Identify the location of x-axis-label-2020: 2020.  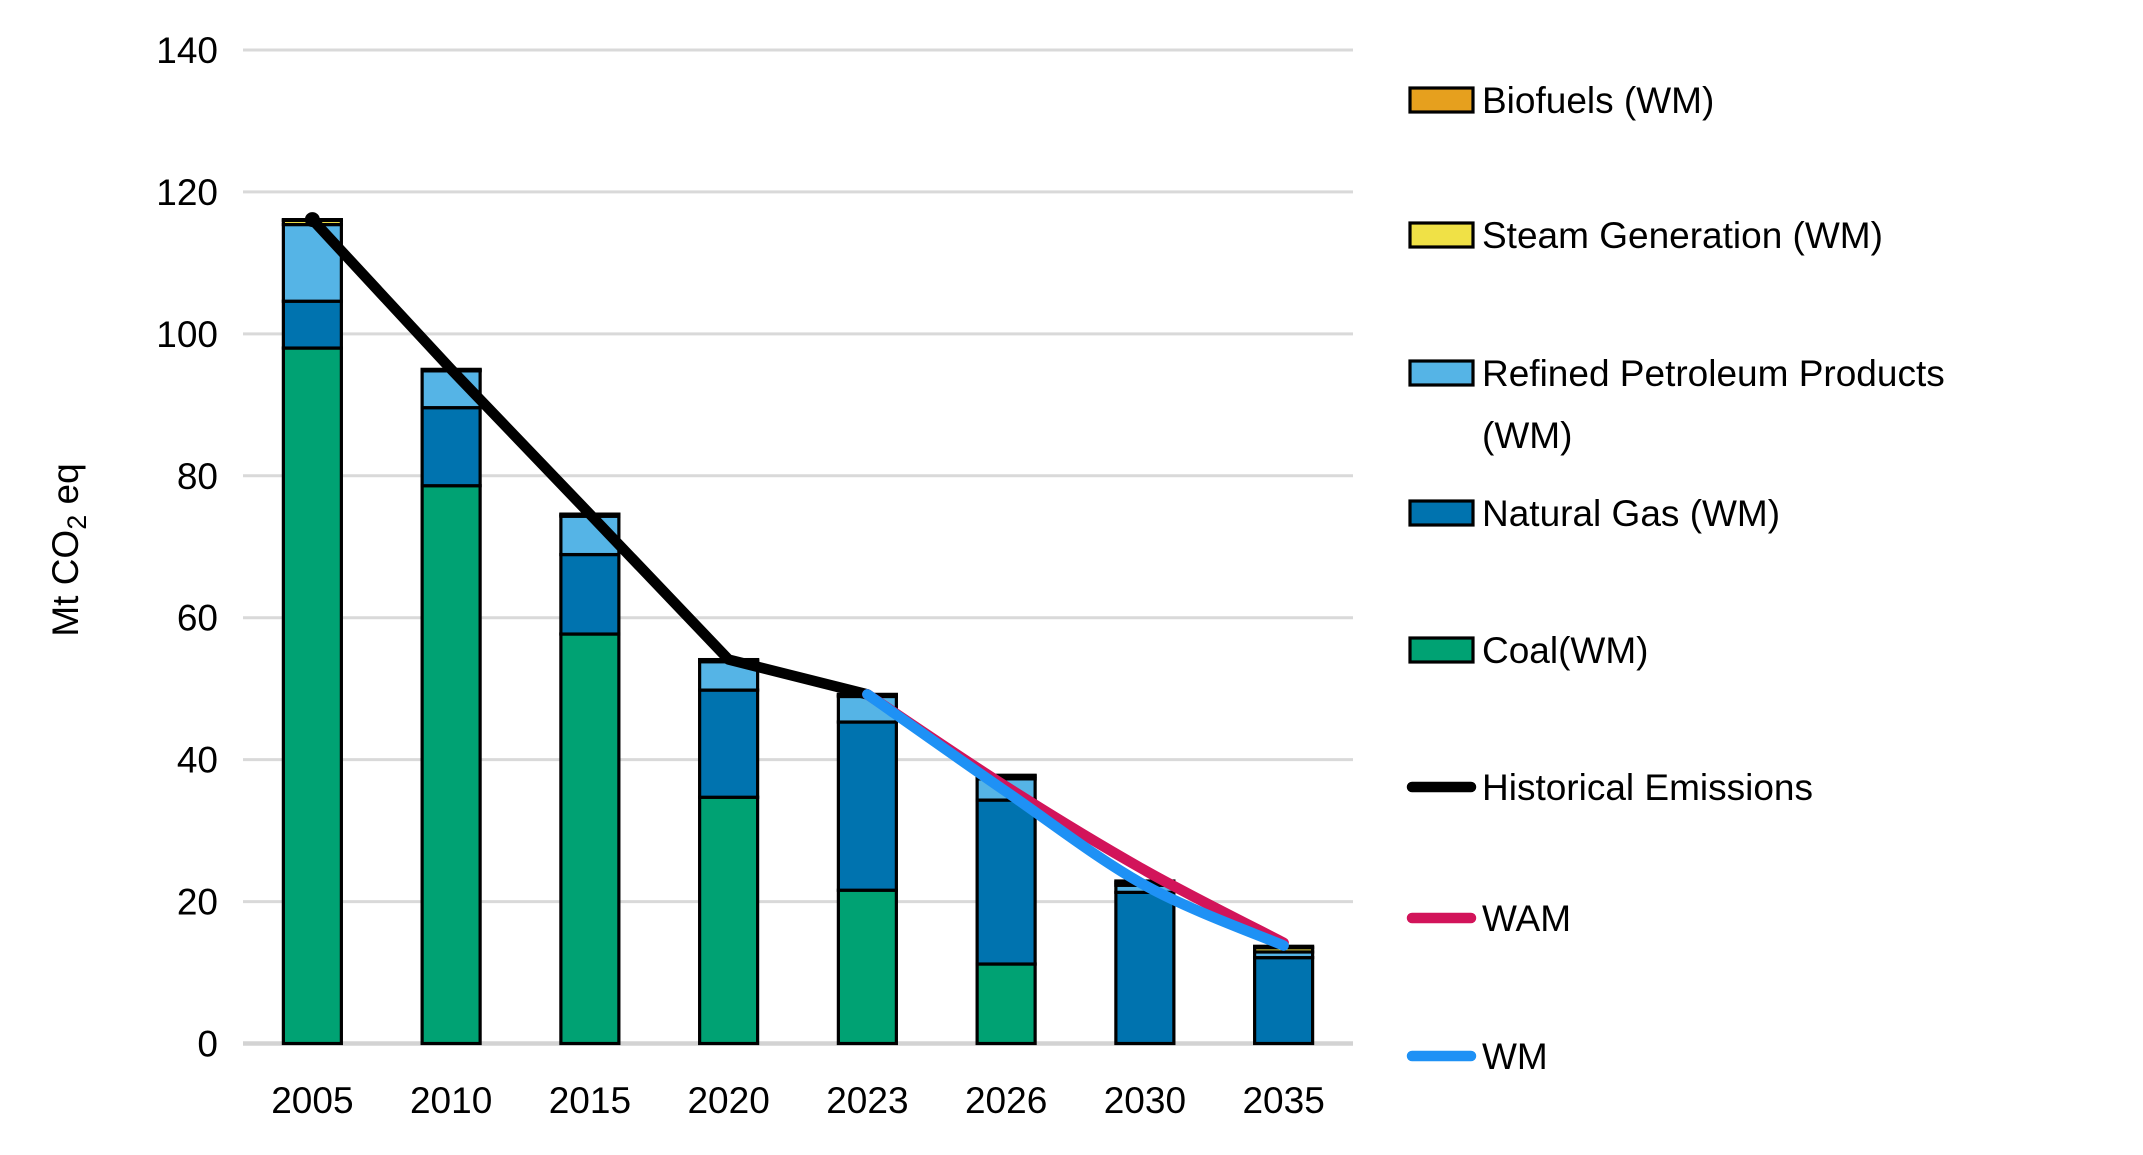
(728, 1100).